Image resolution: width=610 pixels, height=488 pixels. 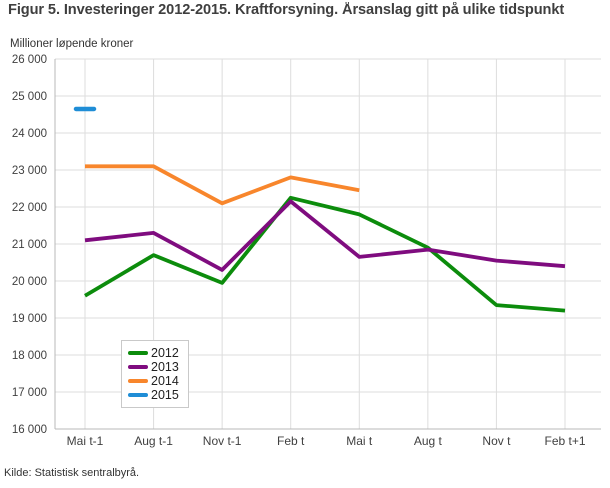 What do you see at coordinates (29, 245) in the screenshot?
I see `y-tick-label: 21 000` at bounding box center [29, 245].